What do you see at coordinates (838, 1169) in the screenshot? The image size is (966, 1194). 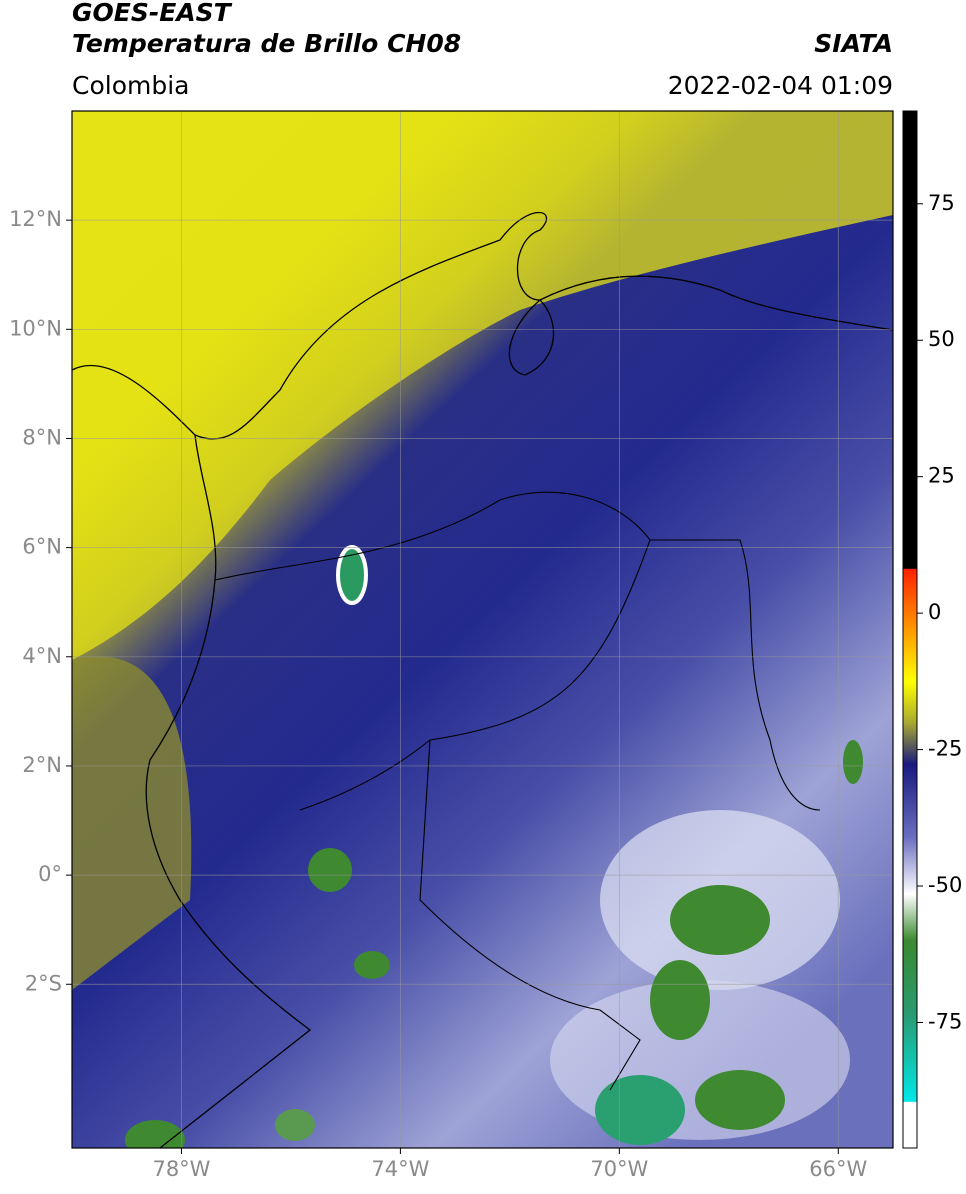 I see `x-tick-label: 66°W` at bounding box center [838, 1169].